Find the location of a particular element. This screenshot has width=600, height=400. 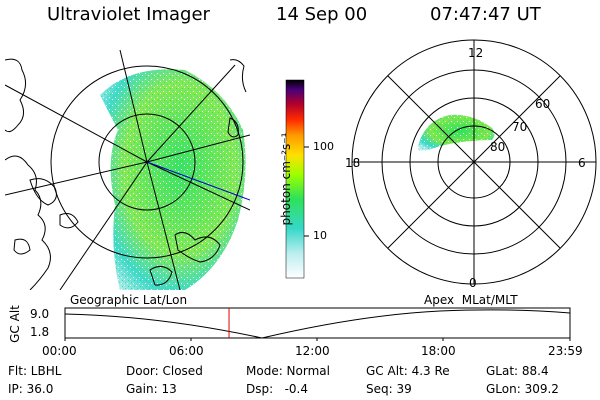

xtick-label-06: 06:00 is located at coordinates (186, 351).